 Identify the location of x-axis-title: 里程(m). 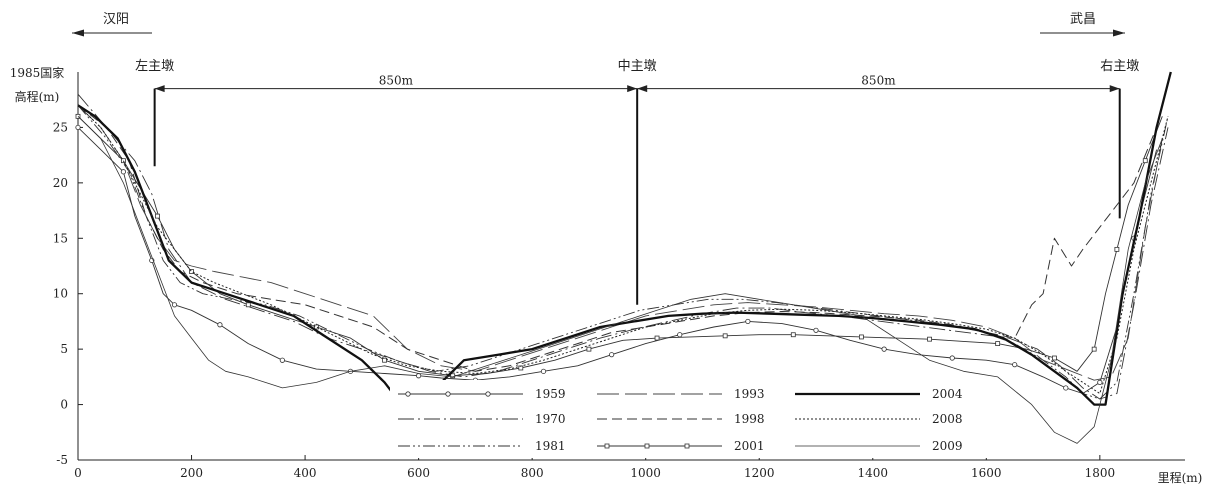
(1180, 477).